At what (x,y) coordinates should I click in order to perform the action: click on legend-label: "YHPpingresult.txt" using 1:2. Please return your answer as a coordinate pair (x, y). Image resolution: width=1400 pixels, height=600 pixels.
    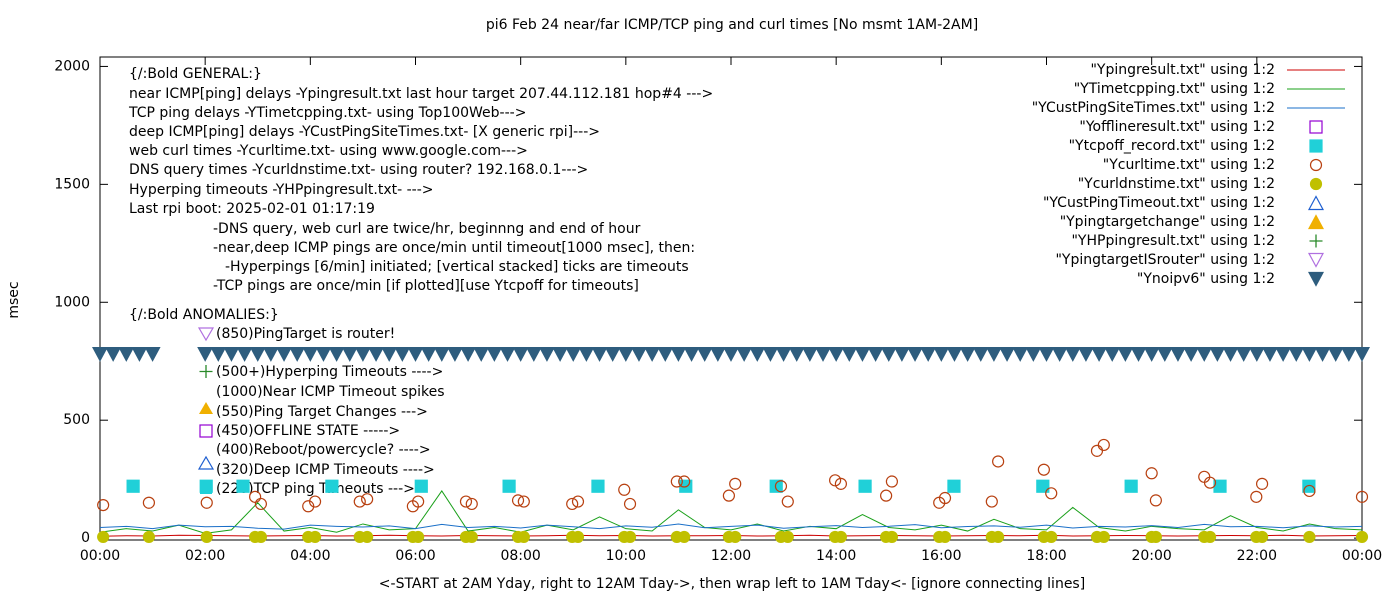
    Looking at the image, I should click on (1173, 241).